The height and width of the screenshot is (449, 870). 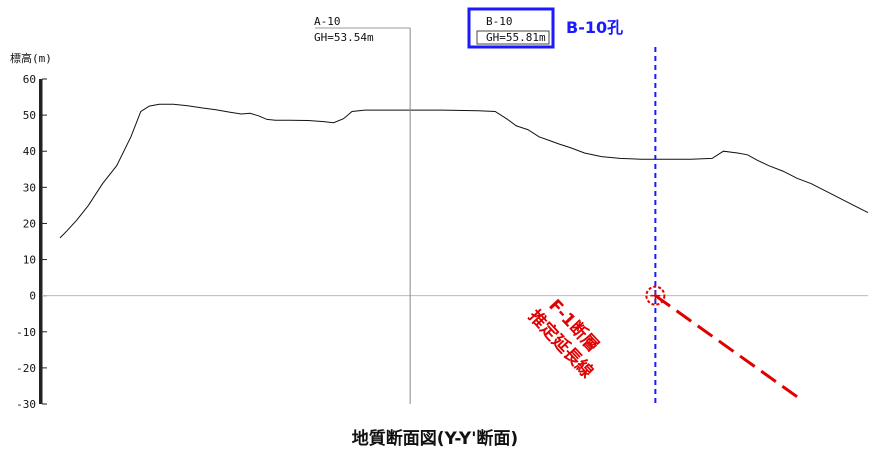 What do you see at coordinates (726, 346) in the screenshot?
I see `fault-extension-line` at bounding box center [726, 346].